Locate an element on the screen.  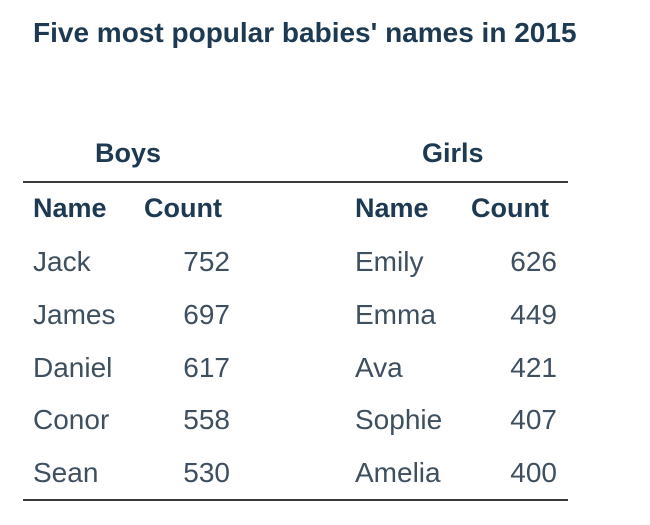
girl-count-cell: 449 is located at coordinates (533, 314).